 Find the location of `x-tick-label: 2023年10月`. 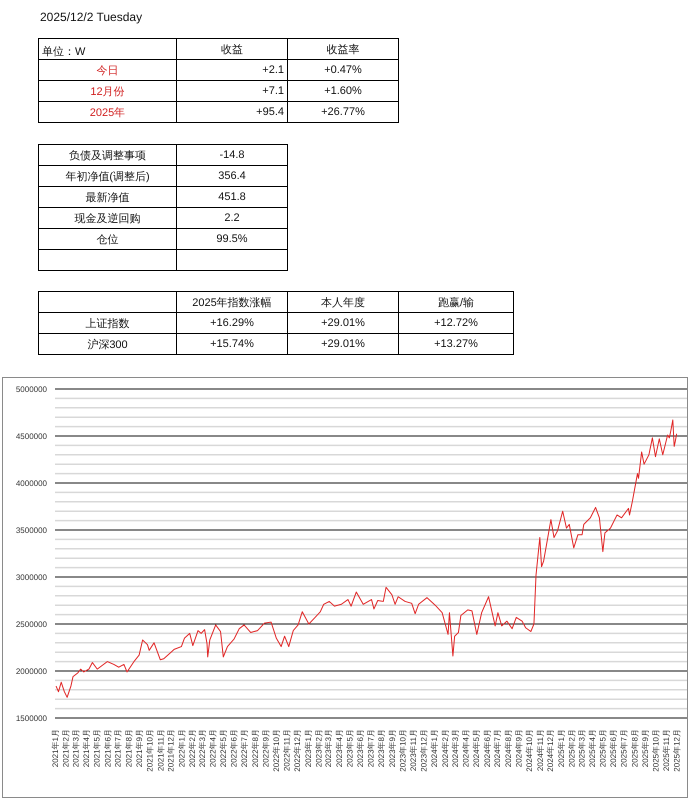

x-tick-label: 2023年10月 is located at coordinates (403, 750).